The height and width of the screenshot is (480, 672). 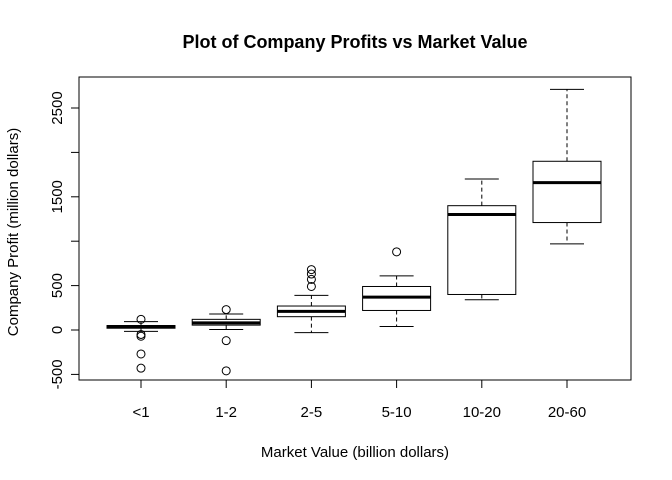 What do you see at coordinates (312, 412) in the screenshot?
I see `x-tick-label: 2-5` at bounding box center [312, 412].